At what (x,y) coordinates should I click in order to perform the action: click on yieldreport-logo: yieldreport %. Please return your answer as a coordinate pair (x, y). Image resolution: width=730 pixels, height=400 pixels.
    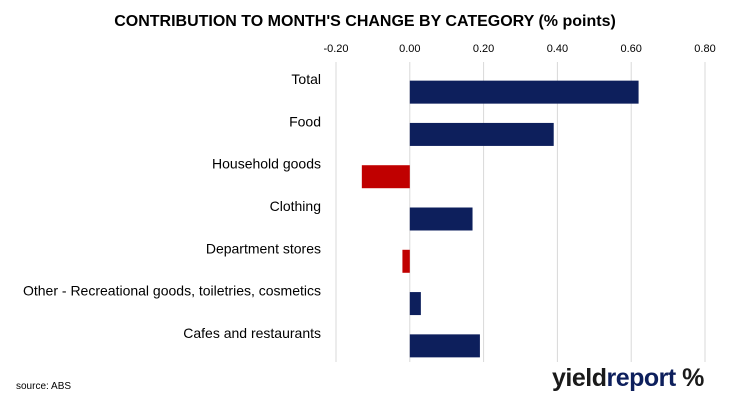
    Looking at the image, I should click on (628, 378).